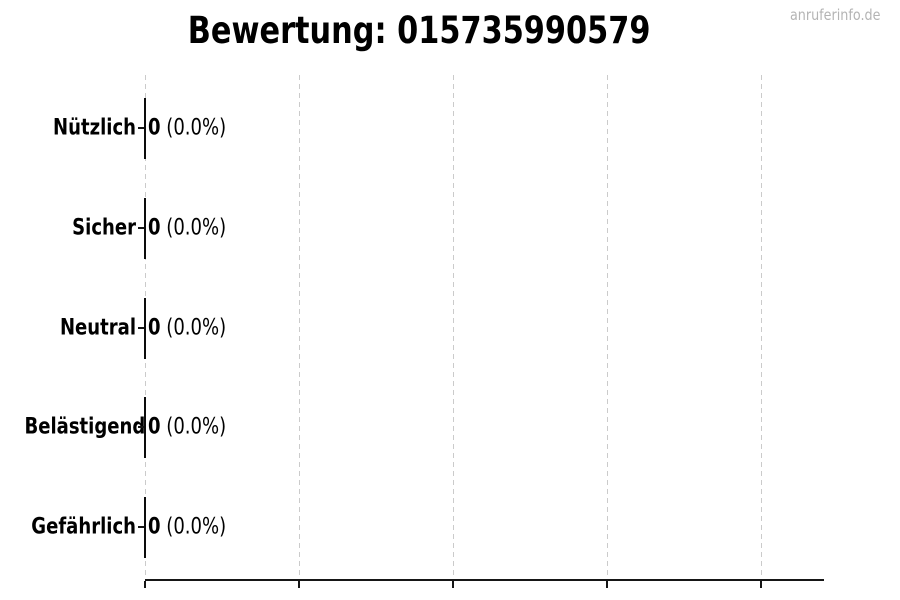  I want to click on category-label: Sicher, so click(104, 228).